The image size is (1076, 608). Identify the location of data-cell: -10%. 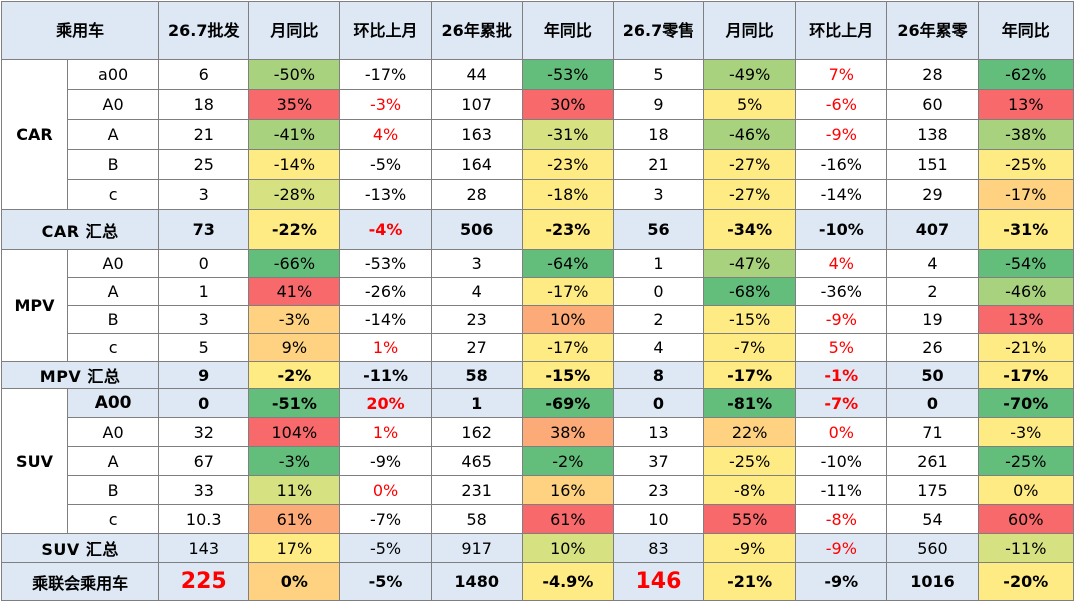
(841, 461).